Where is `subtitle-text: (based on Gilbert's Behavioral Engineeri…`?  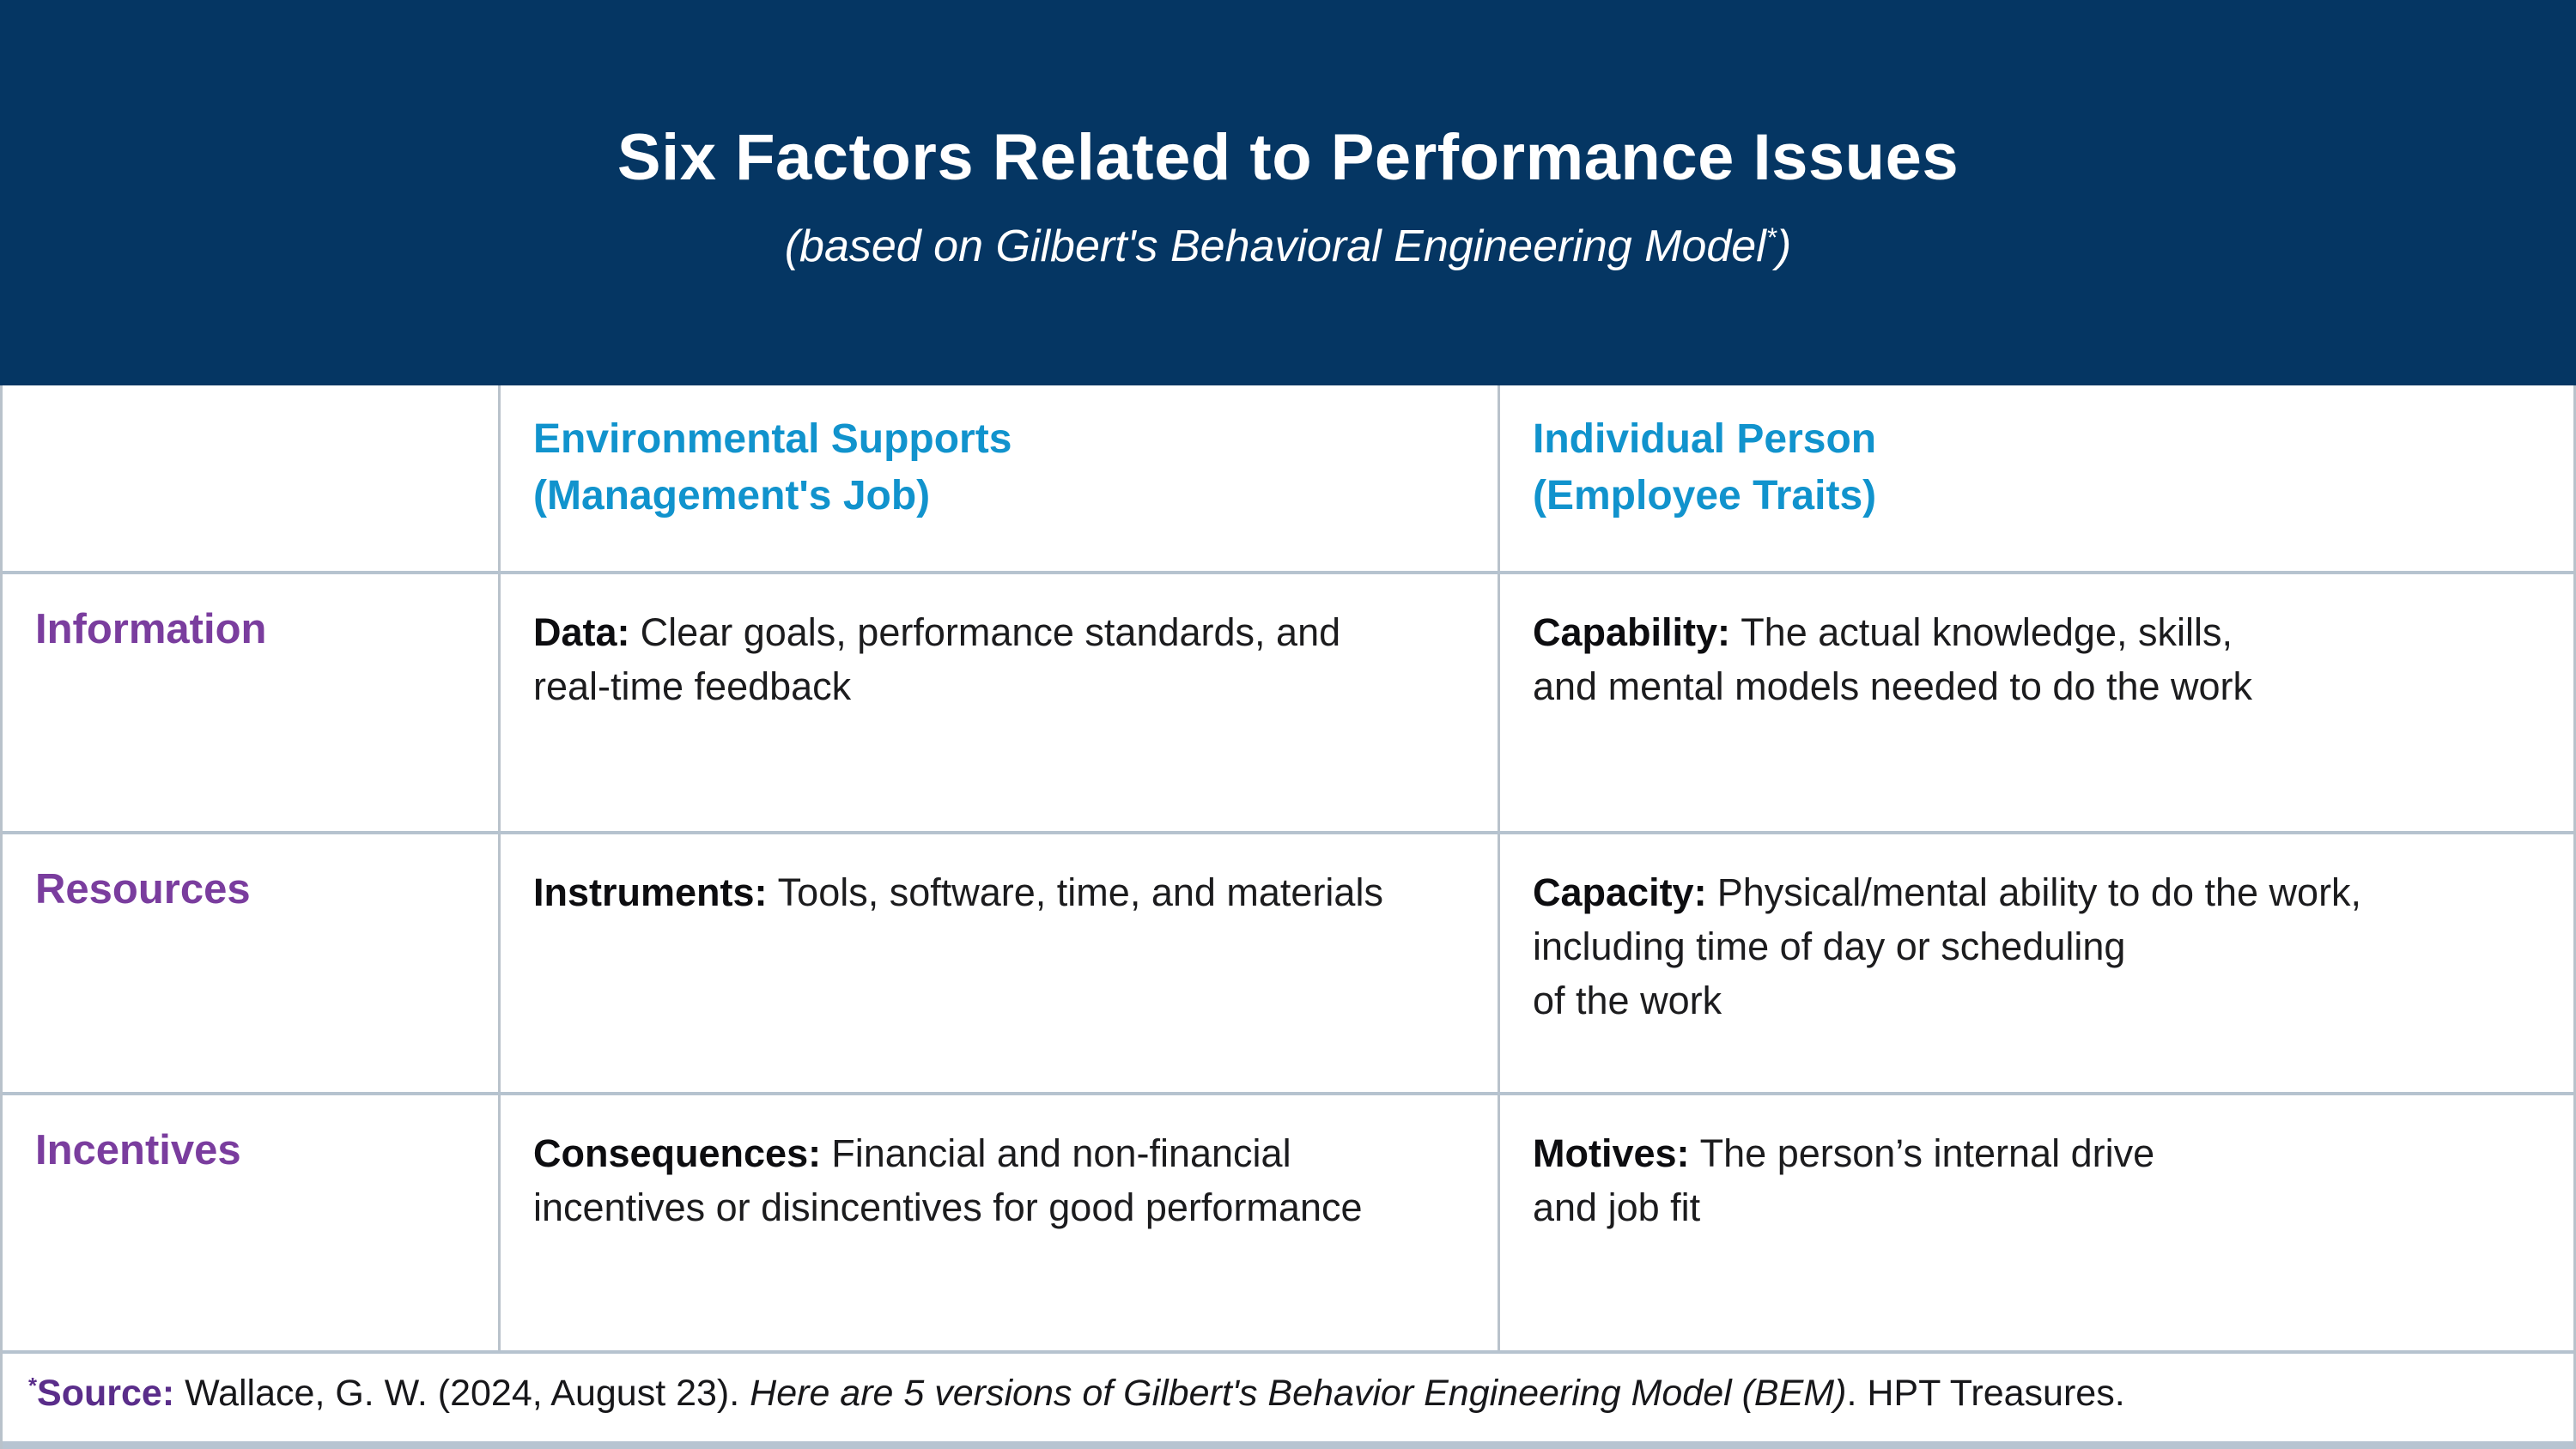 subtitle-text: (based on Gilbert's Behavioral Engineeri… is located at coordinates (1275, 246).